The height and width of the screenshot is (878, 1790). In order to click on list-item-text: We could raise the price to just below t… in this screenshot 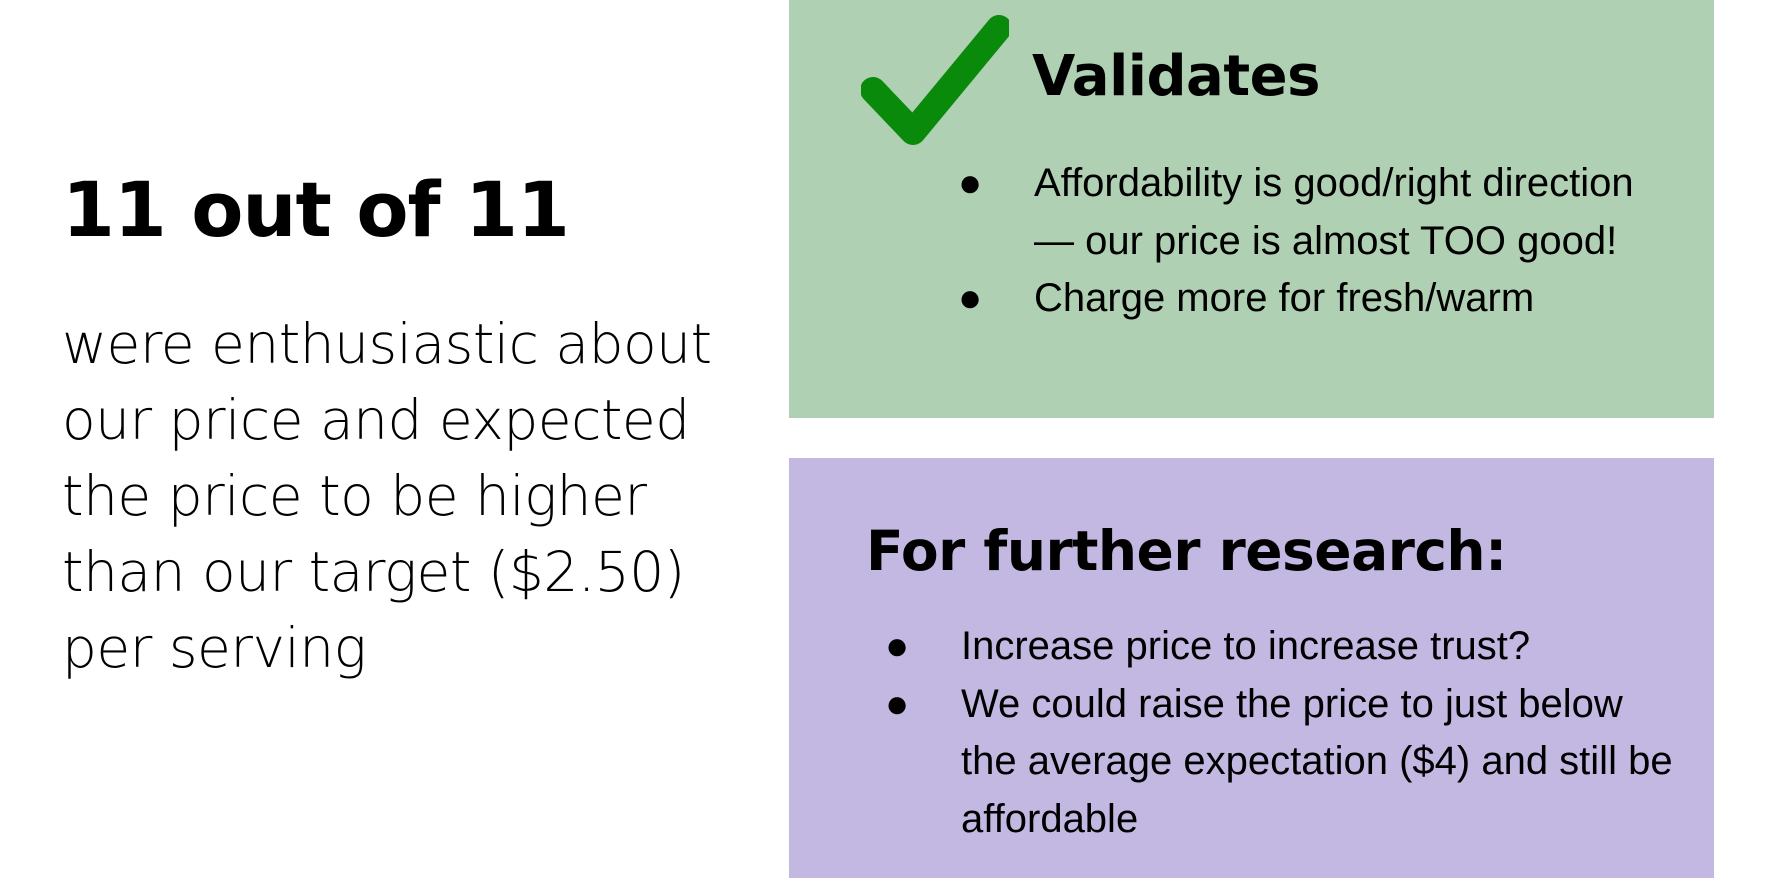, I will do `click(1317, 761)`.